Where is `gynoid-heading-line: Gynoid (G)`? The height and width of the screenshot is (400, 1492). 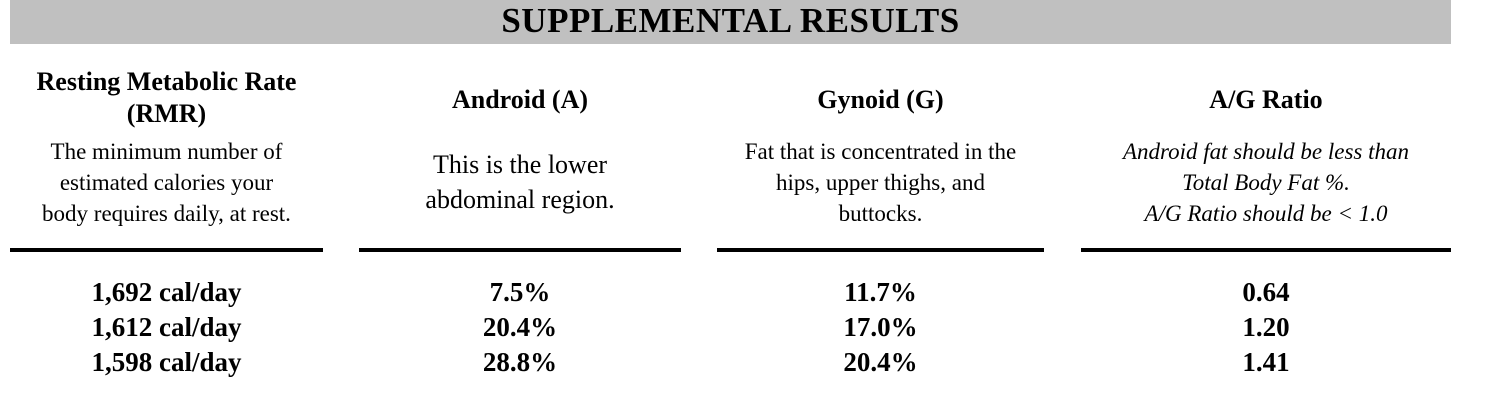 gynoid-heading-line: Gynoid (G) is located at coordinates (880, 99).